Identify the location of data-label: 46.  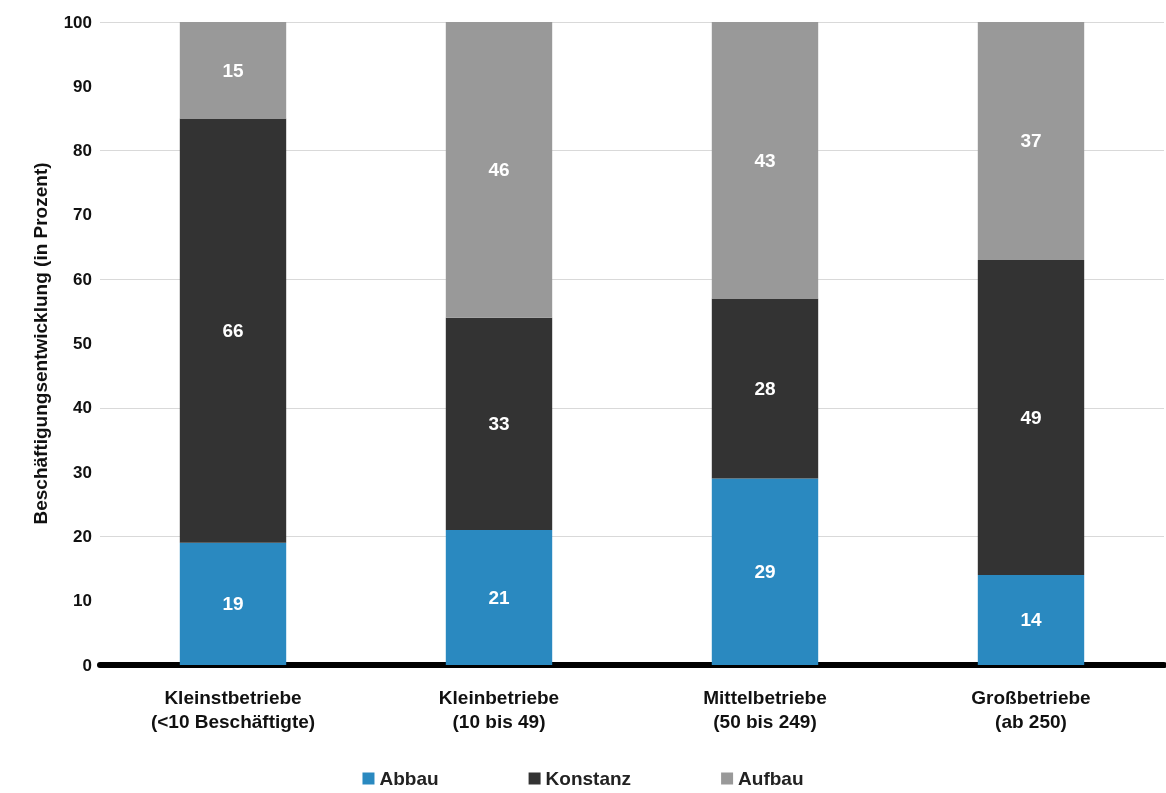
(499, 170).